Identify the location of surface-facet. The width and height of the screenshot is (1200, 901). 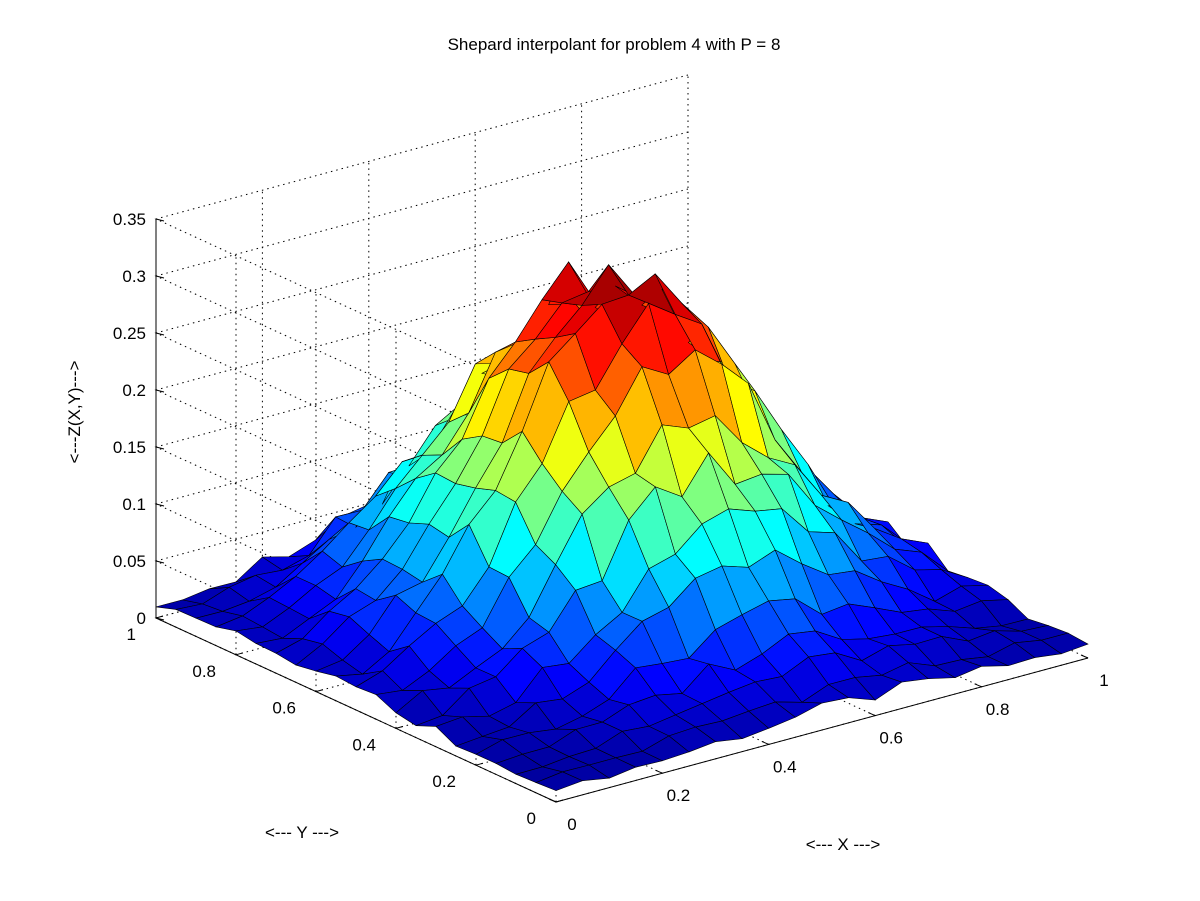
(1064, 643).